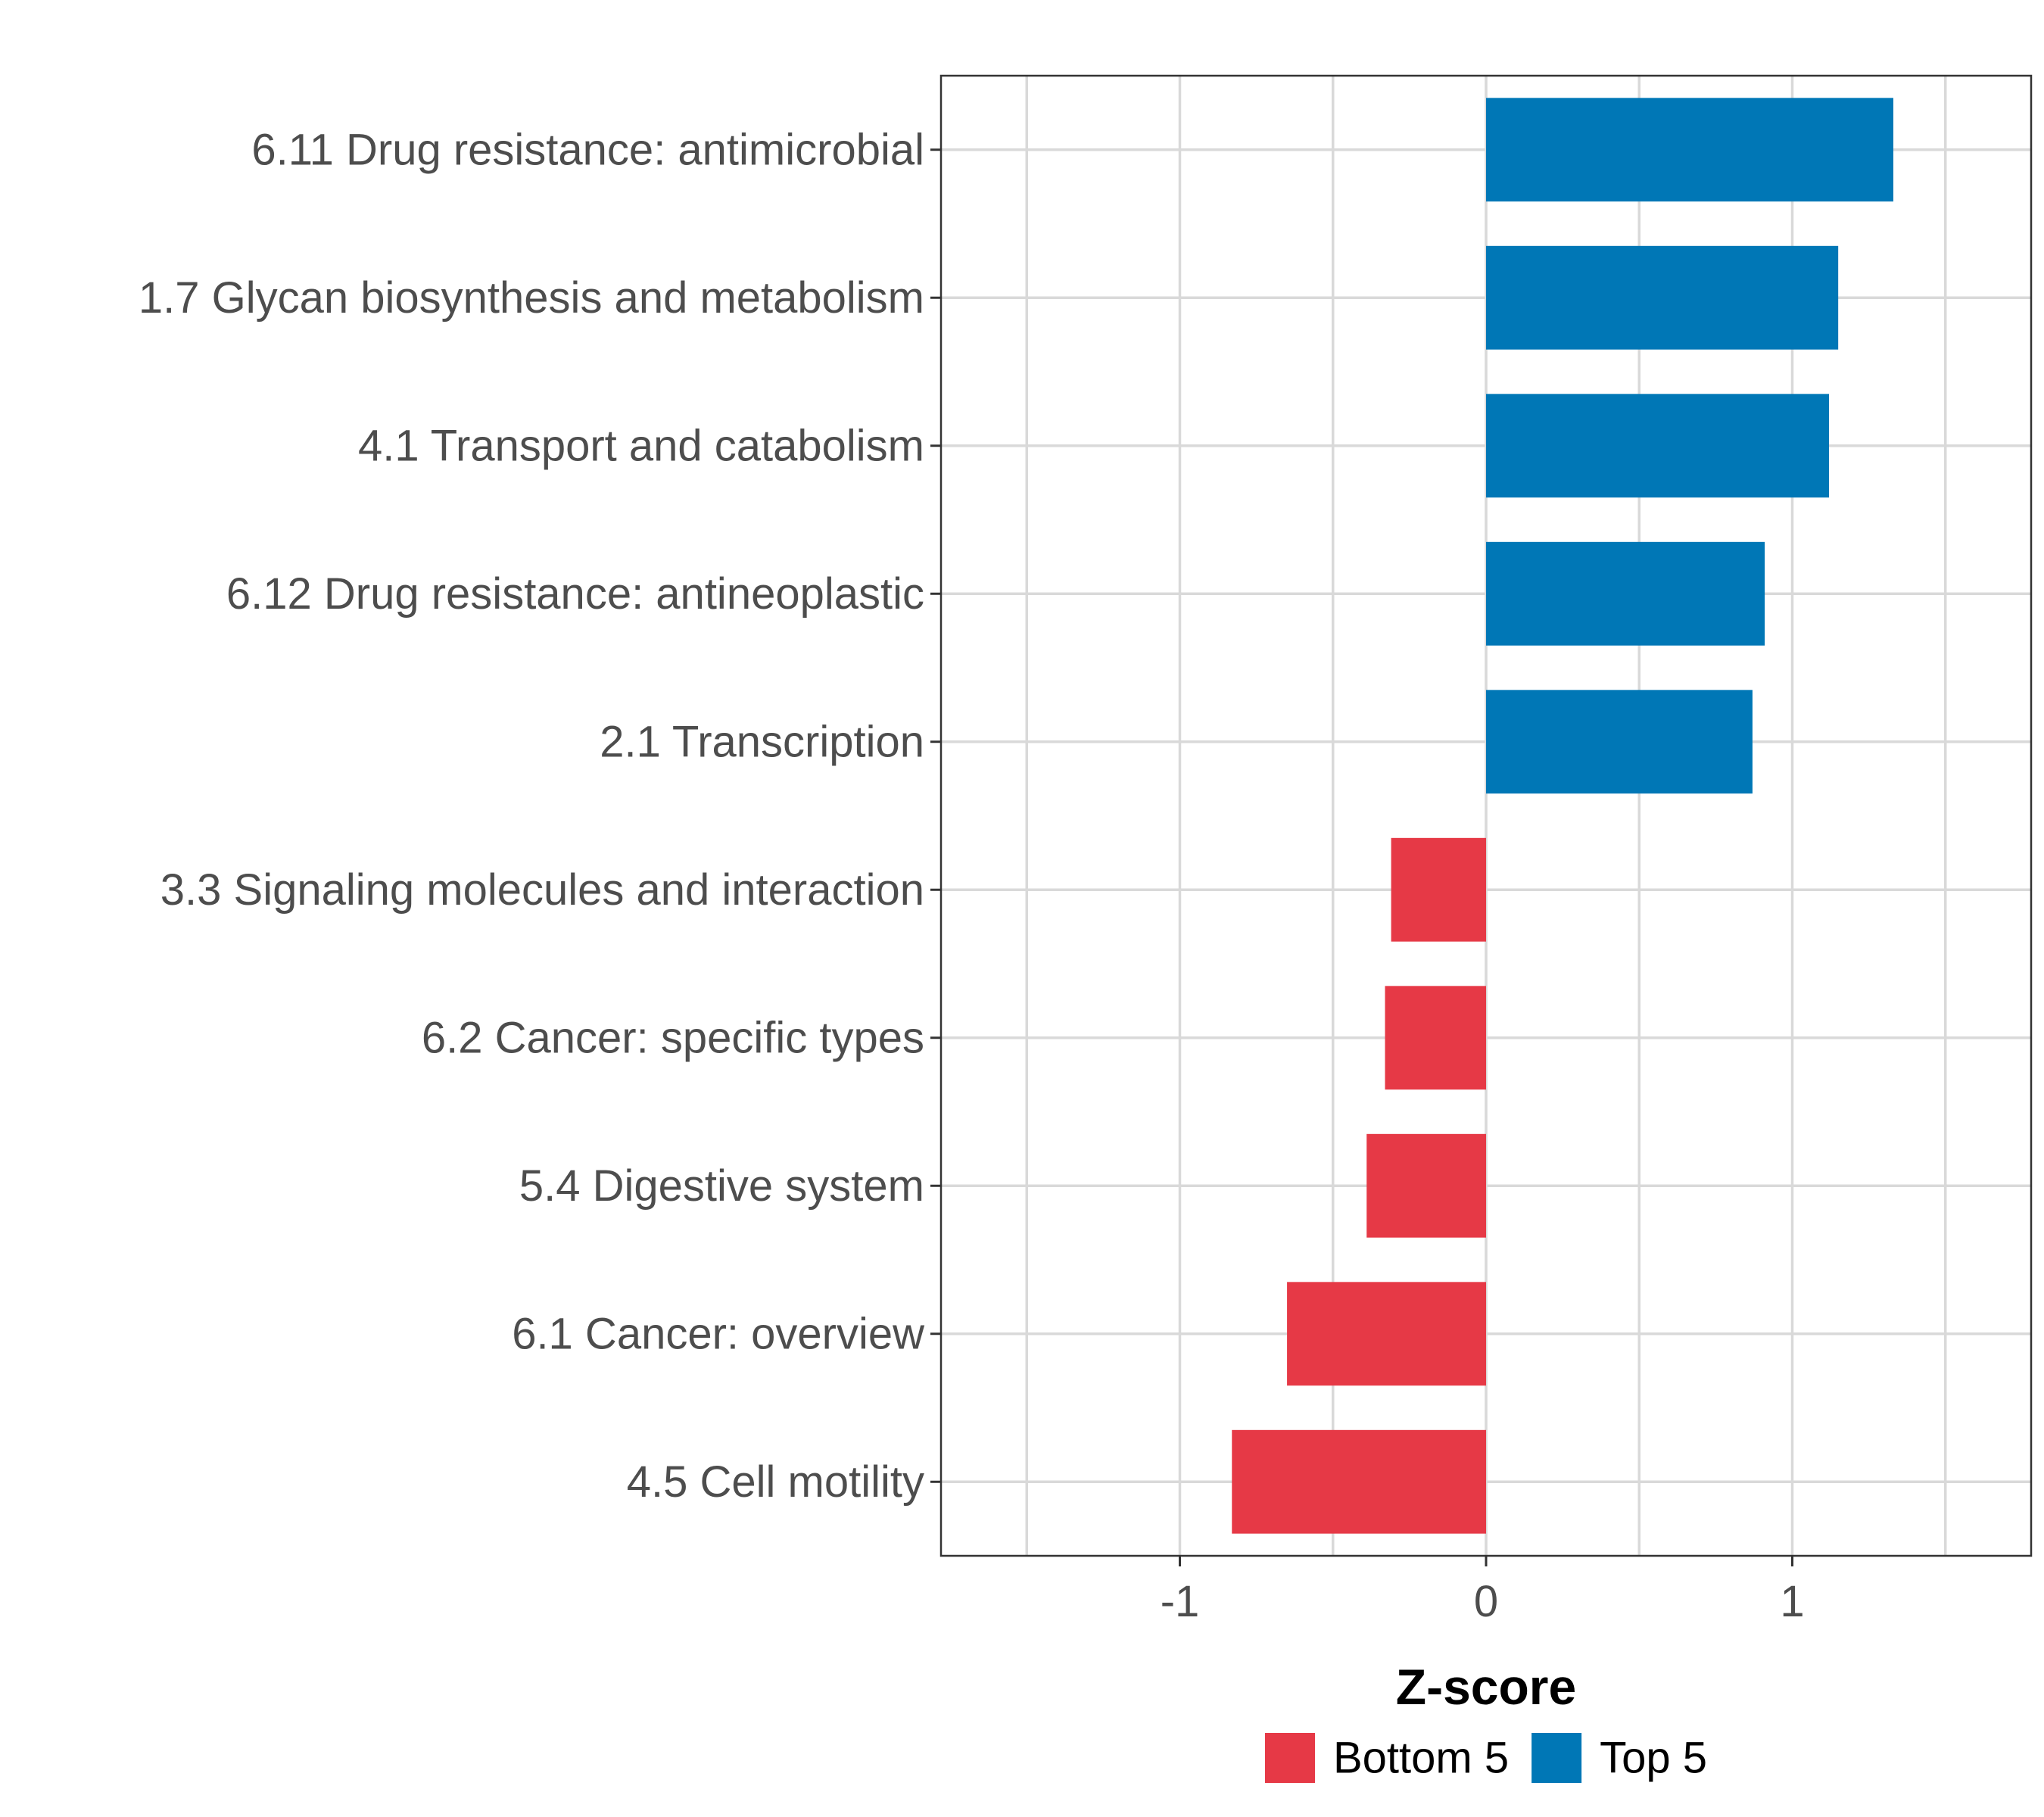  I want to click on legend-label: Bottom 5, so click(1421, 1758).